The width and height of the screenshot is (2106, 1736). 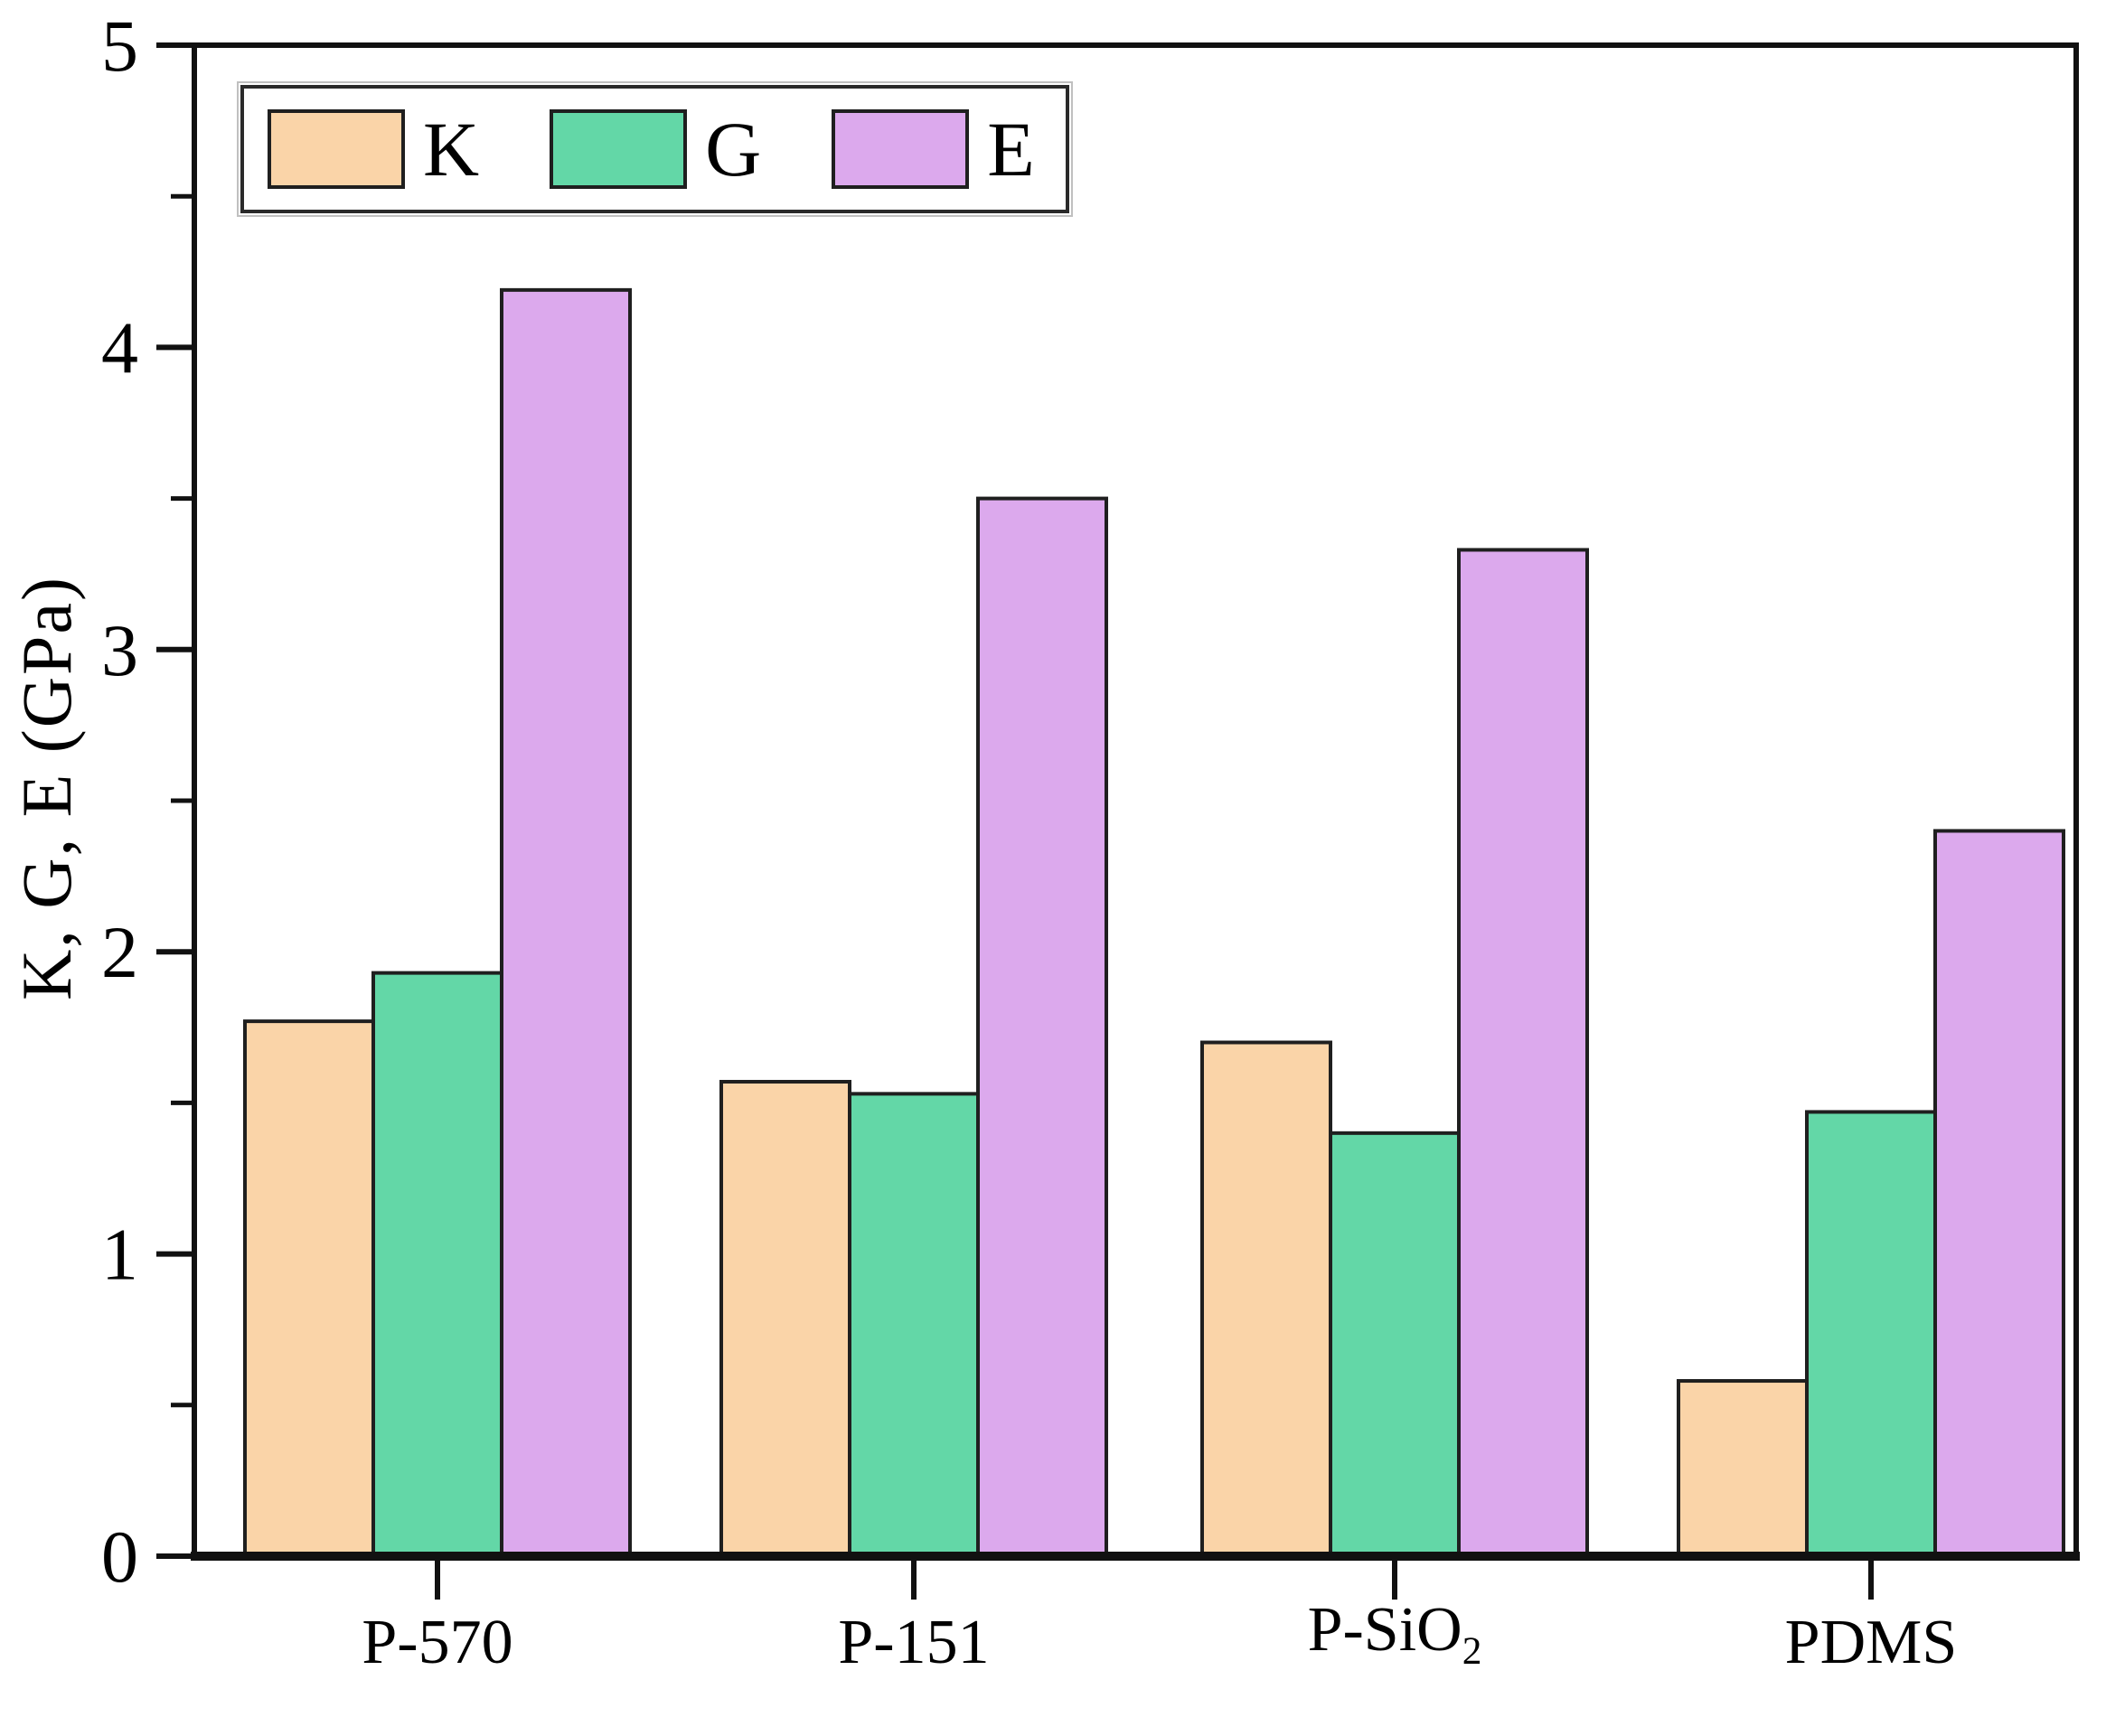 What do you see at coordinates (336, 149) in the screenshot?
I see `legend-swatch-K` at bounding box center [336, 149].